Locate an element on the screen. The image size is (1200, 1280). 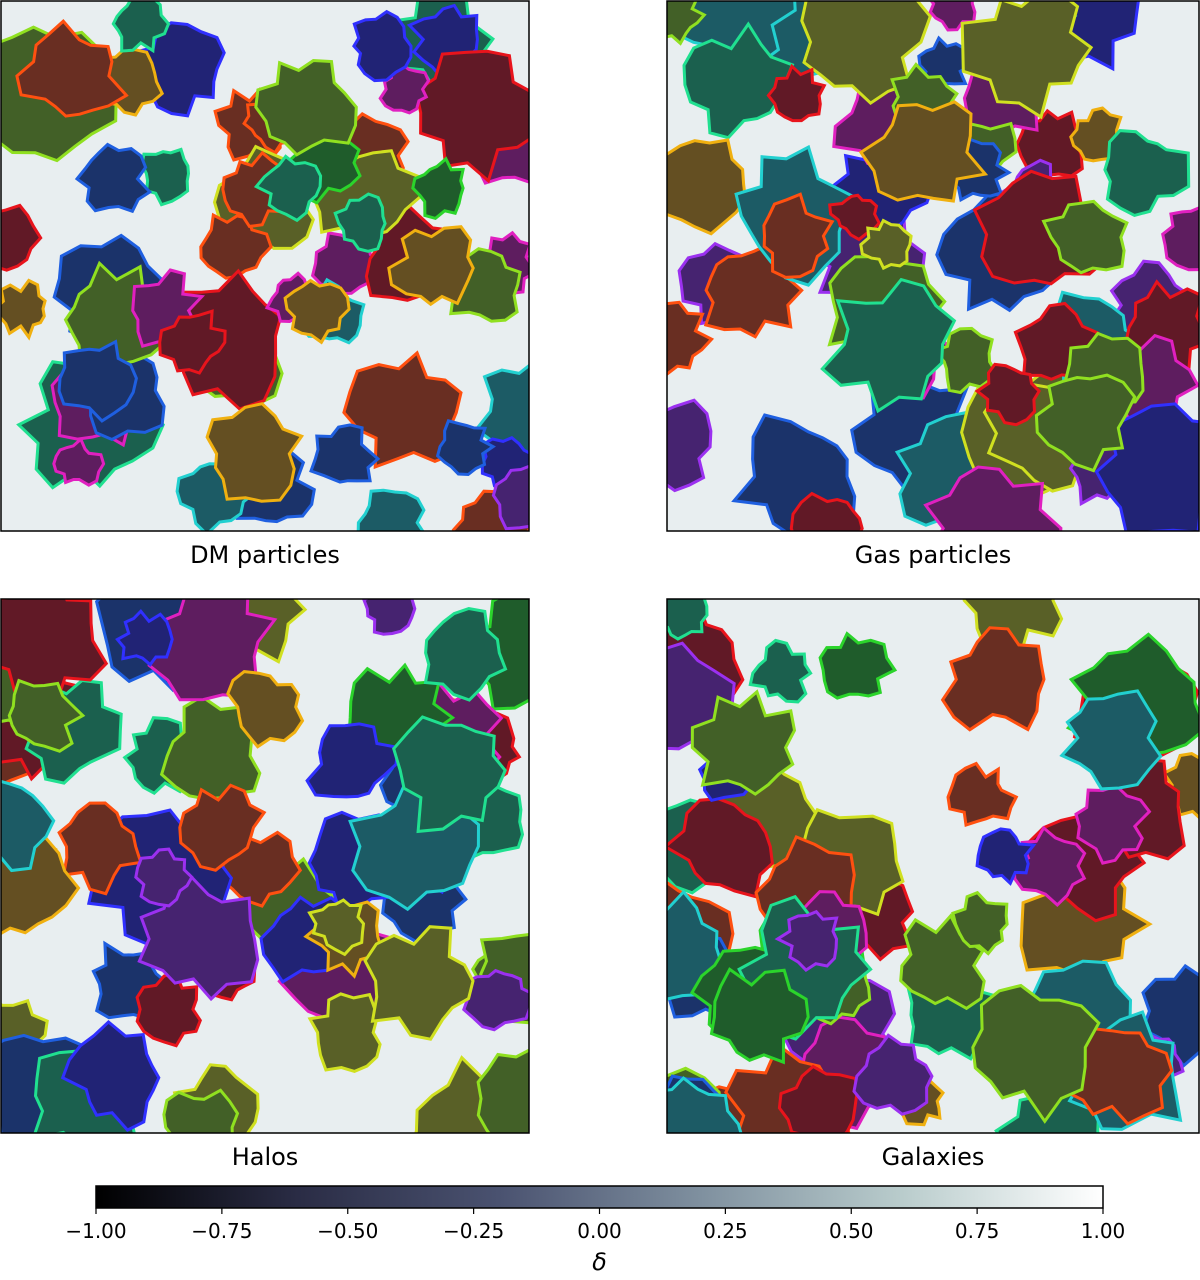
colorbar-tick-label: −1.00 is located at coordinates (95, 1231).